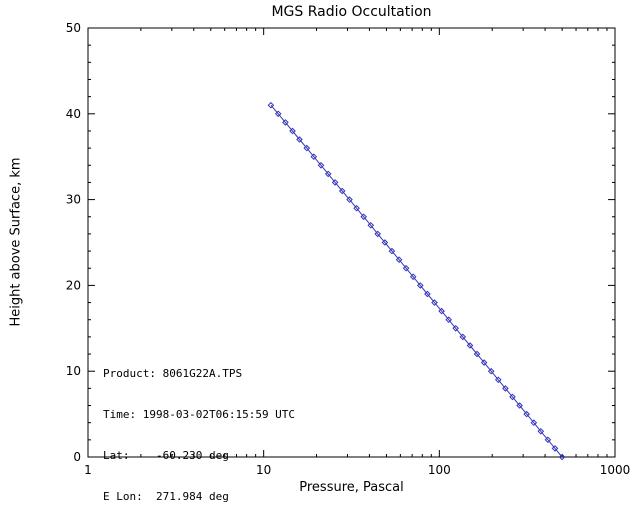  Describe the element at coordinates (166, 455) in the screenshot. I see `annotation-line-lat: Lat: -60.230 deg` at that location.